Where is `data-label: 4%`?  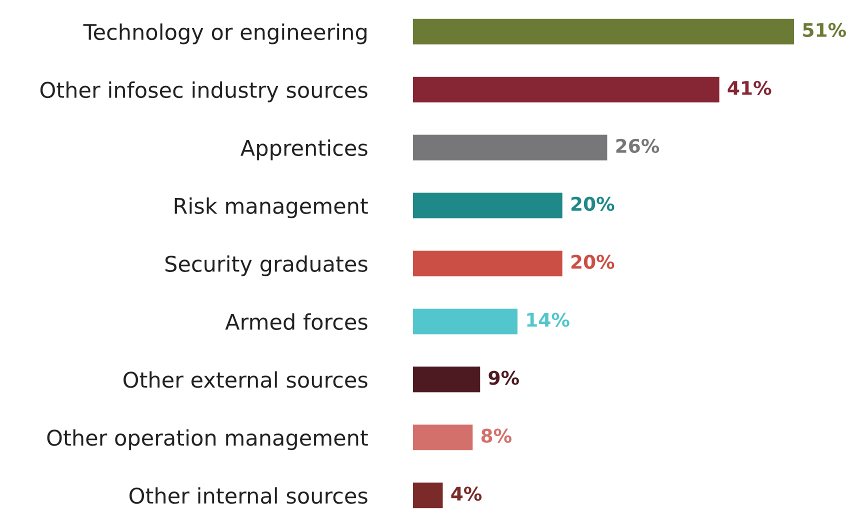 data-label: 4% is located at coordinates (466, 493).